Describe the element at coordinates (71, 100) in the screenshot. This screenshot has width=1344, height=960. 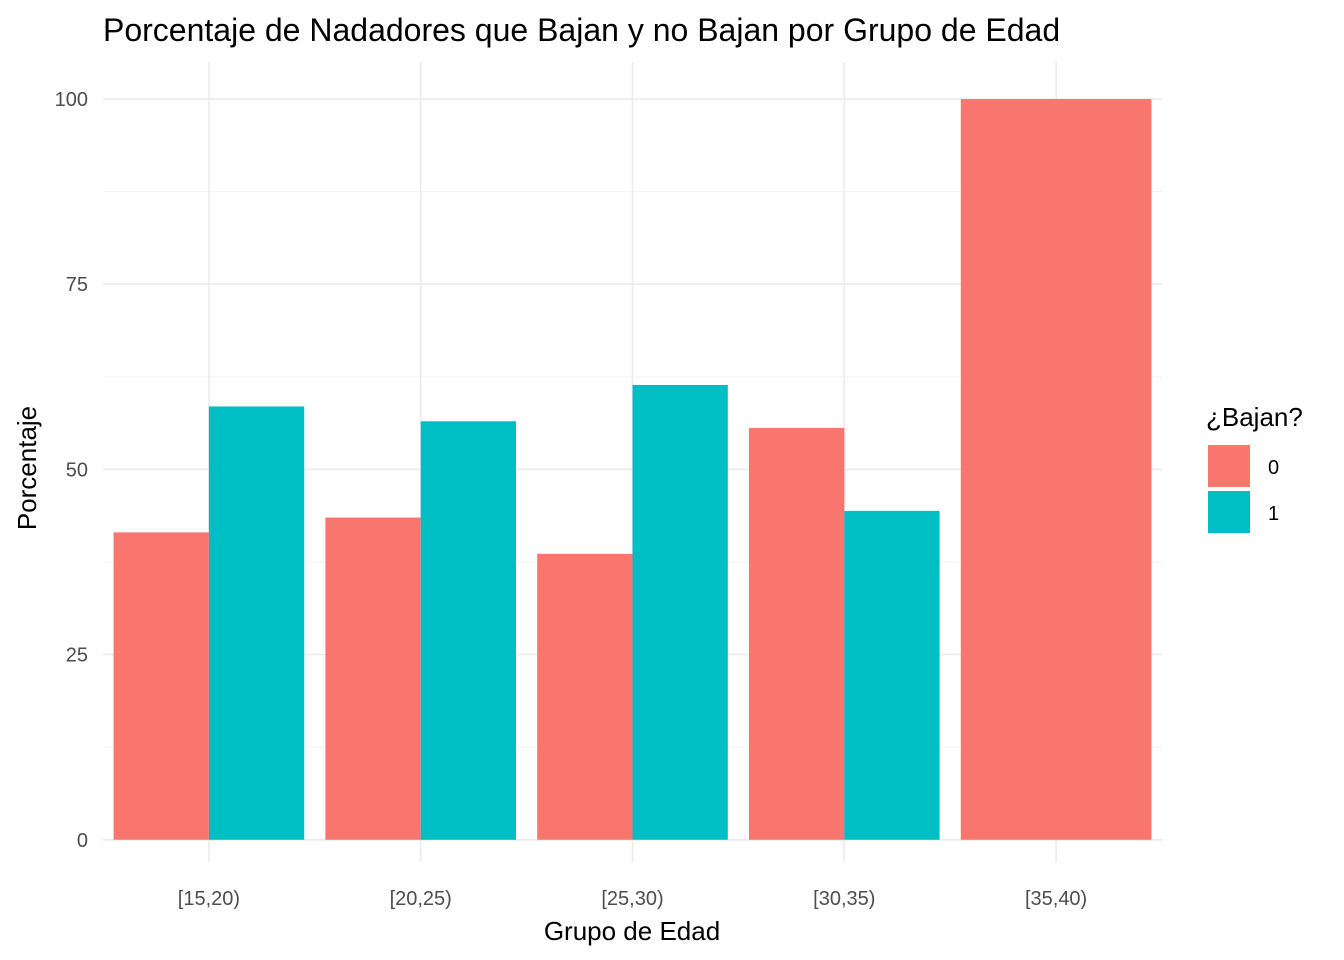
I see `y-tick-label: 100` at that location.